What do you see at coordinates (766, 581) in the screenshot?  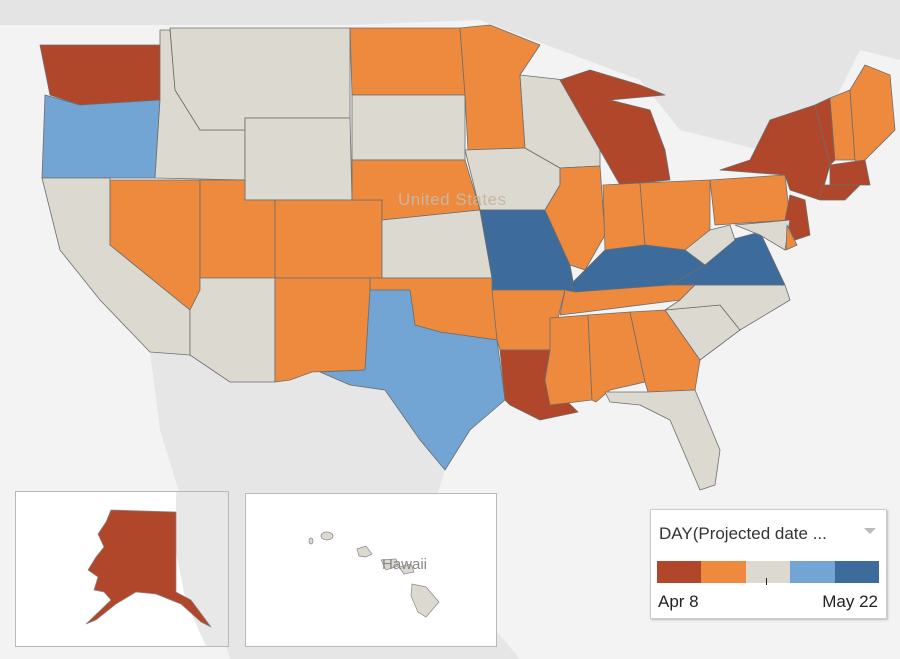 I see `legend-midpoint-tick` at bounding box center [766, 581].